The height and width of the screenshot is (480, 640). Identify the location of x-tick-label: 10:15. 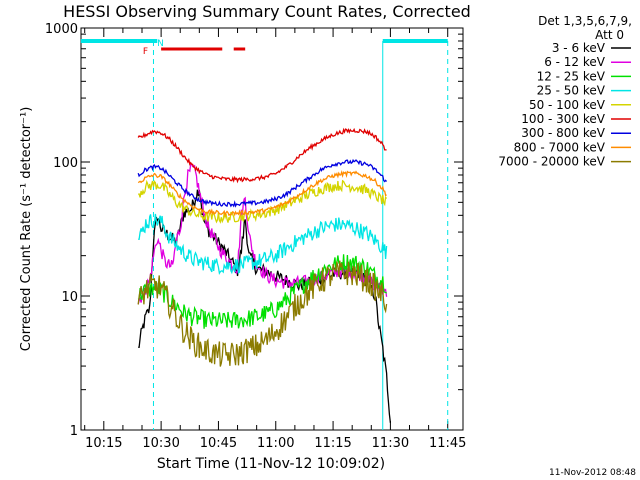
(103, 443).